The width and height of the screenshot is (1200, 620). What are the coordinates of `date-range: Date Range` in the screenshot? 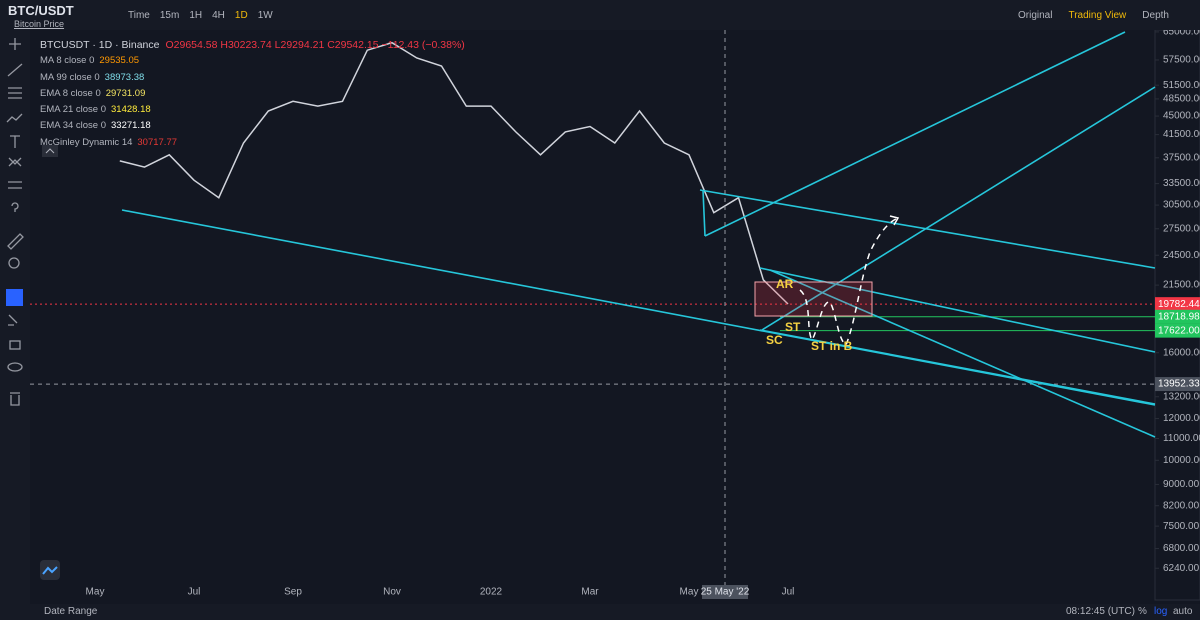 It's located at (71, 611).